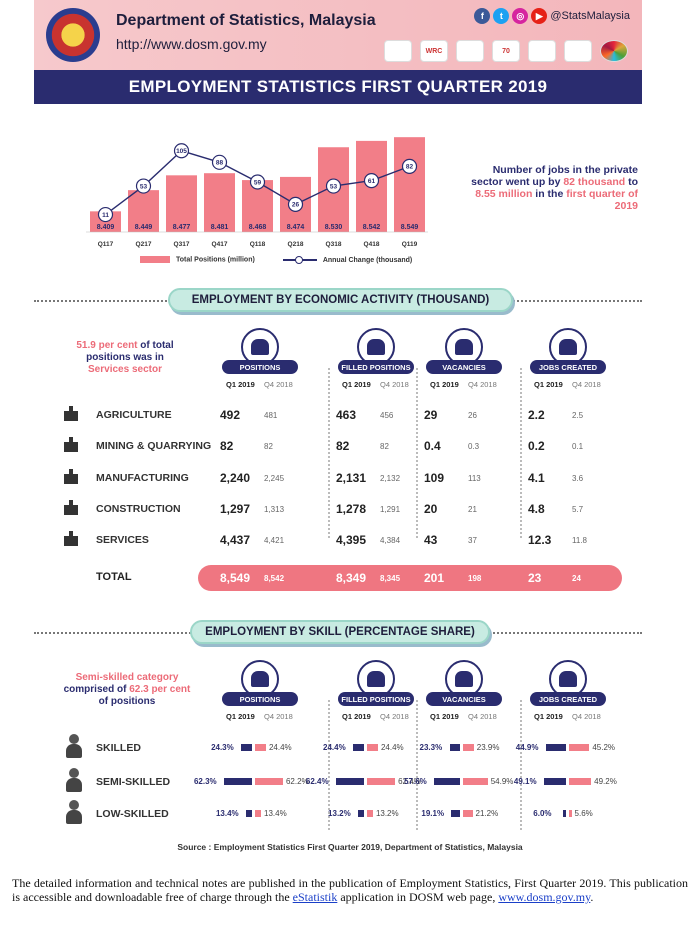 Image resolution: width=700 pixels, height=949 pixels. I want to click on callout-highlight: Services sector, so click(125, 369).